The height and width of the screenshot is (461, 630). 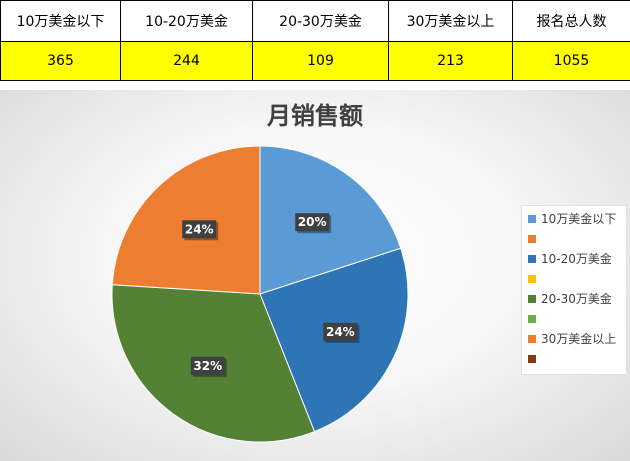 I want to click on table-header-row: 10万美金以下 10-20万美金 20-30万美金 30万美金以上 报名总人数, so click(x=315, y=21).